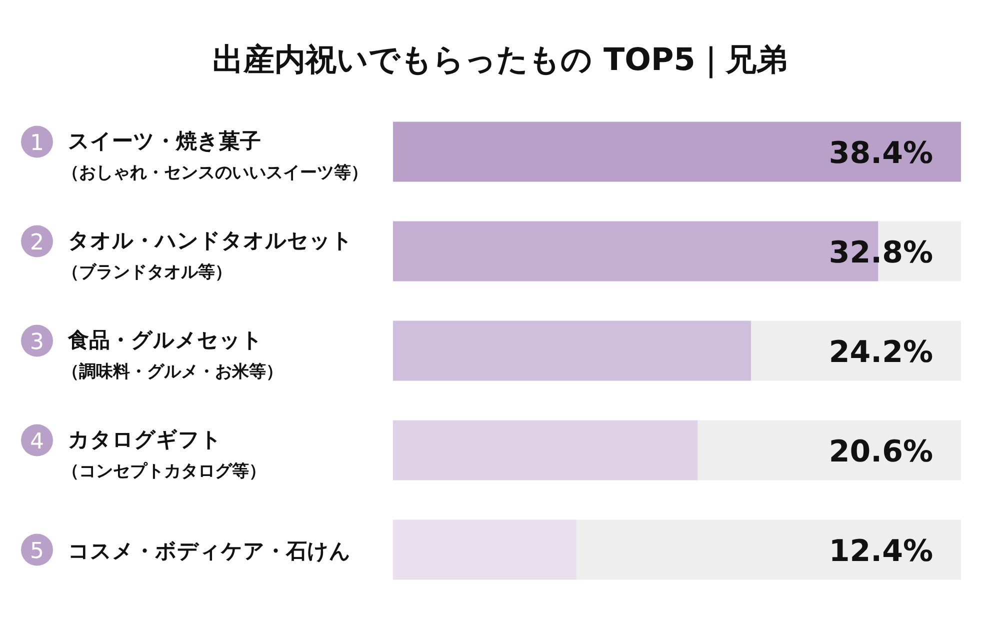 This screenshot has height=619, width=1000. What do you see at coordinates (880, 352) in the screenshot?
I see `data-label: 24.2%` at bounding box center [880, 352].